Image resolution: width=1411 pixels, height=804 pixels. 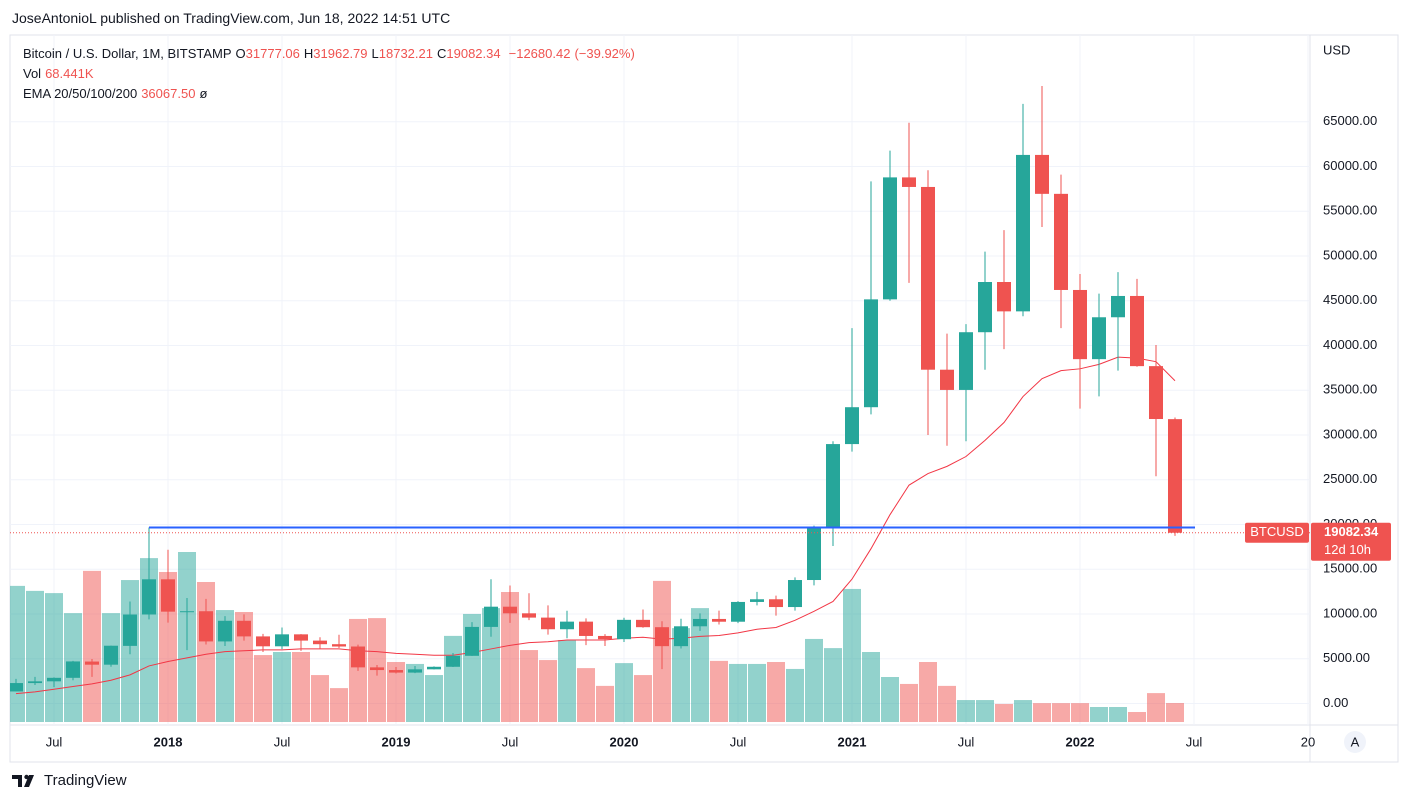 I want to click on auto-scale-label: A, so click(x=1355, y=741).